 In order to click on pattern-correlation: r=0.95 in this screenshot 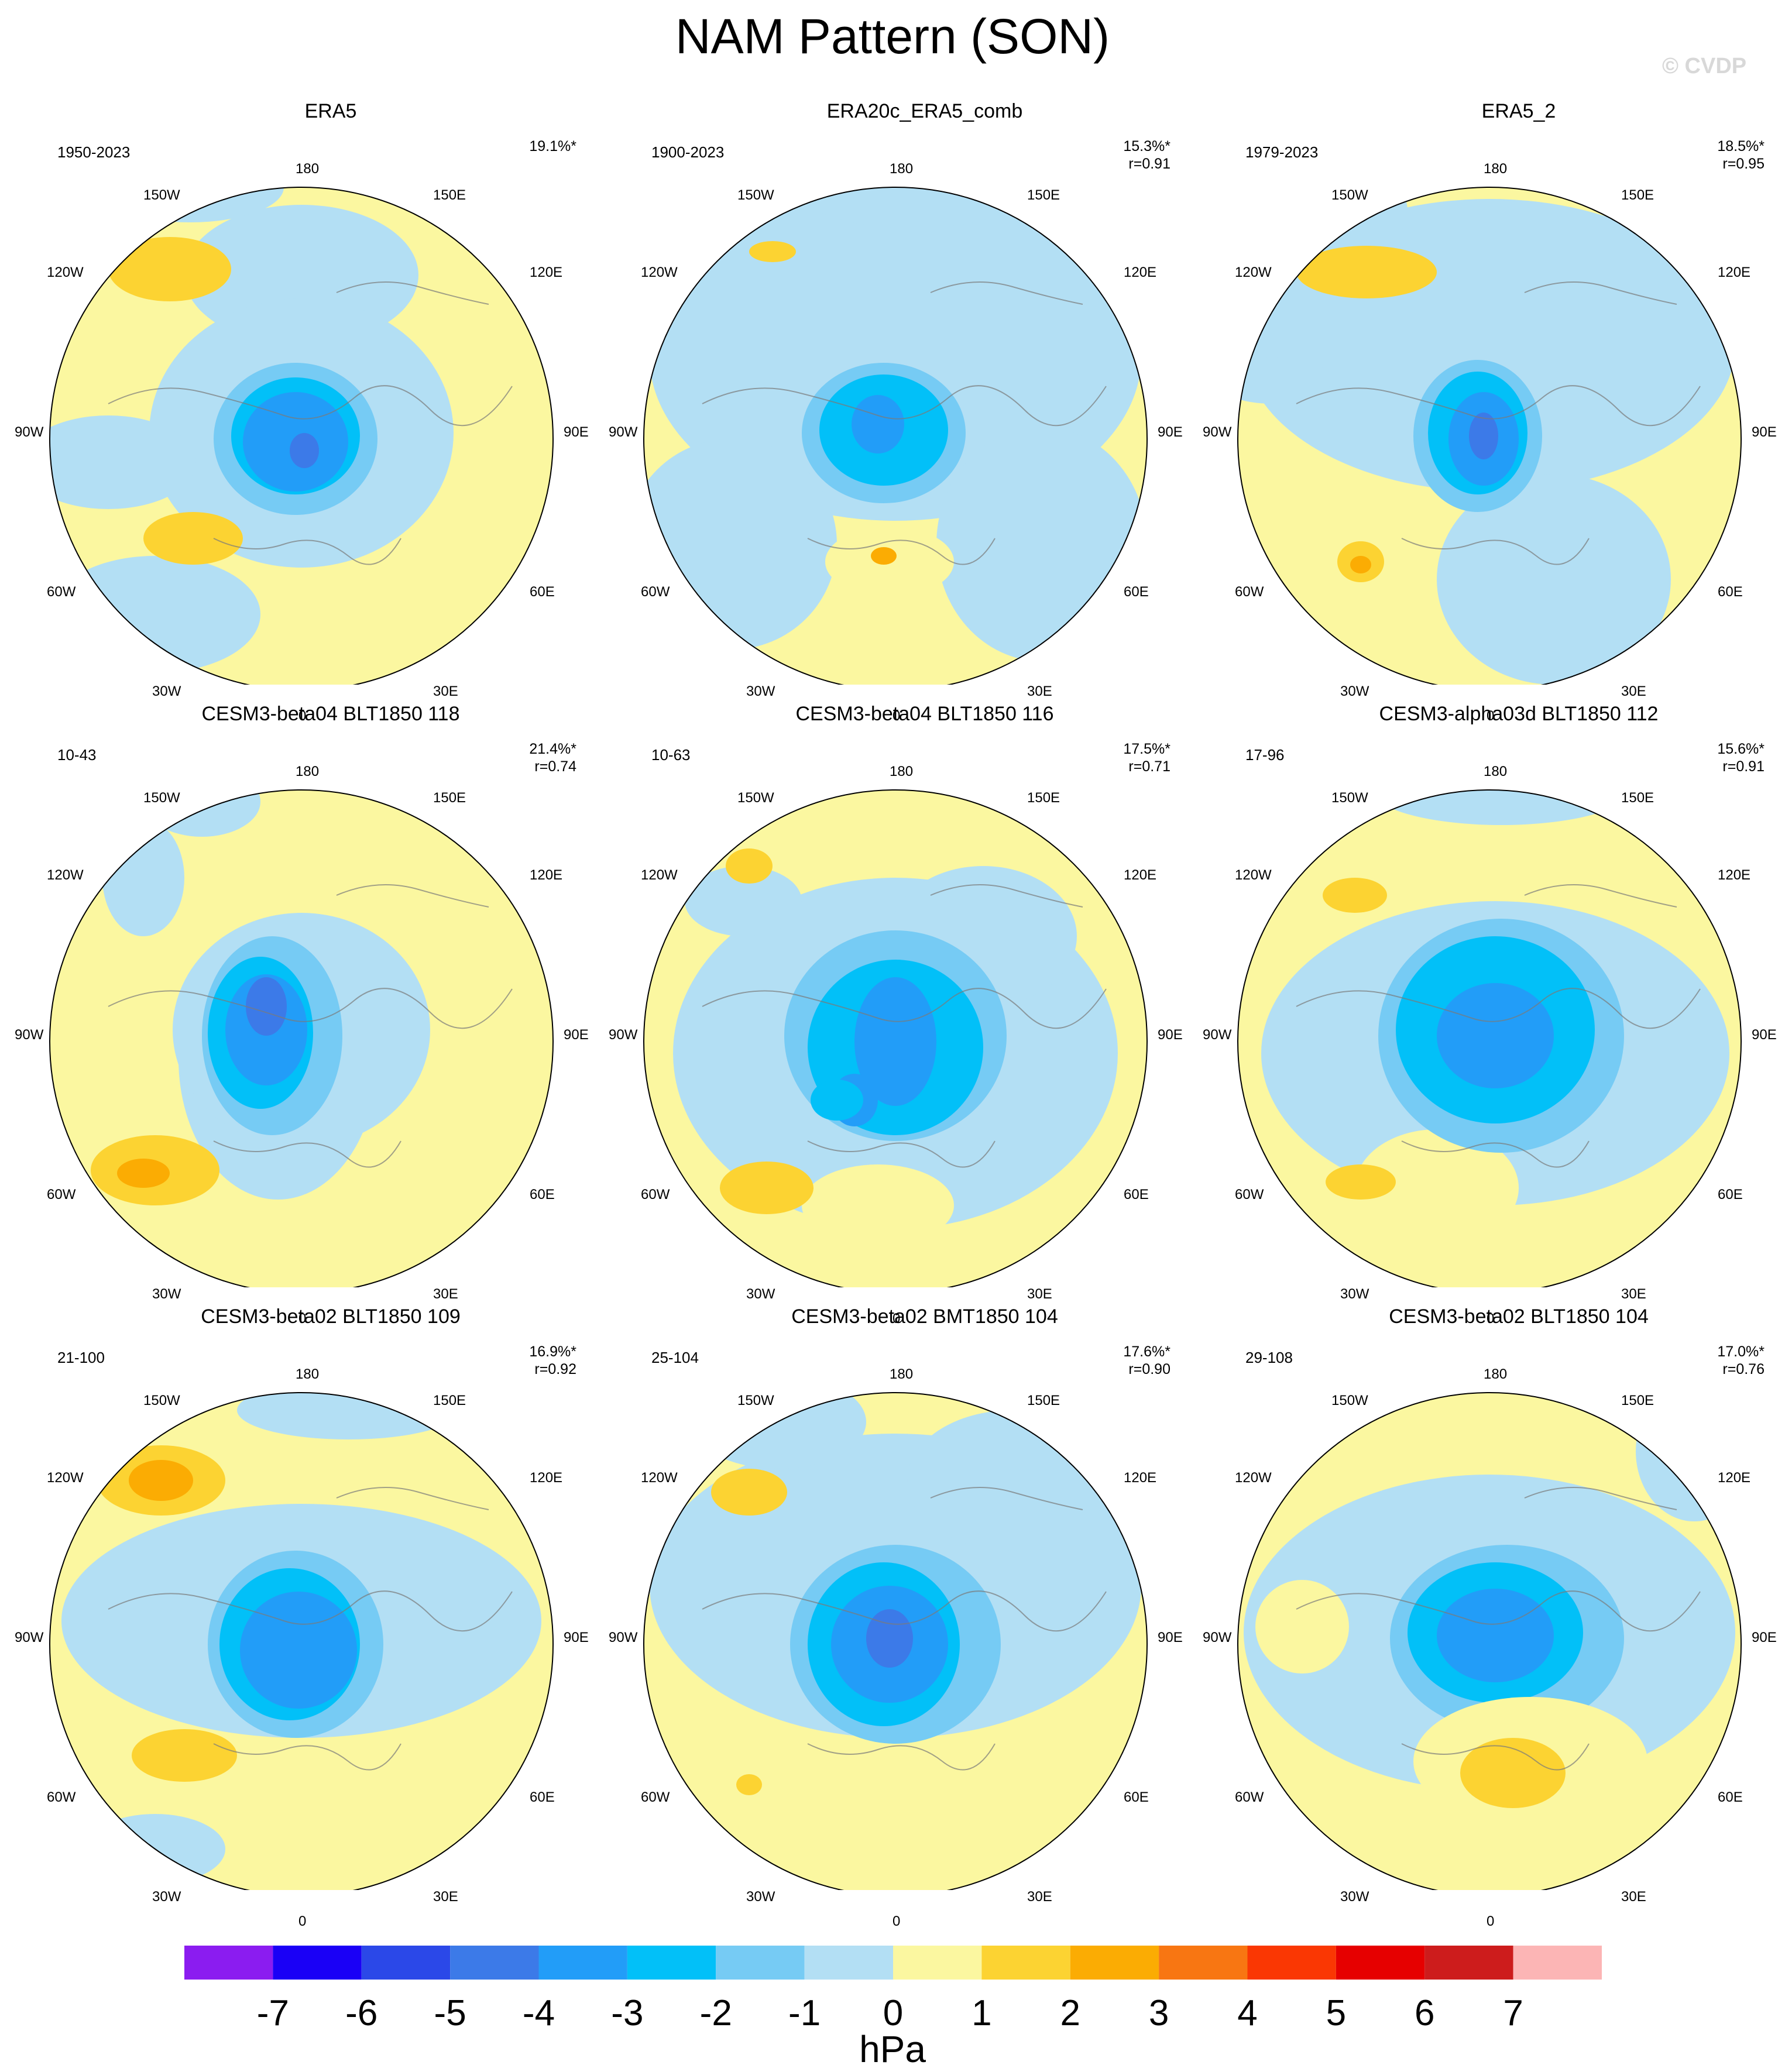, I will do `click(1743, 164)`.